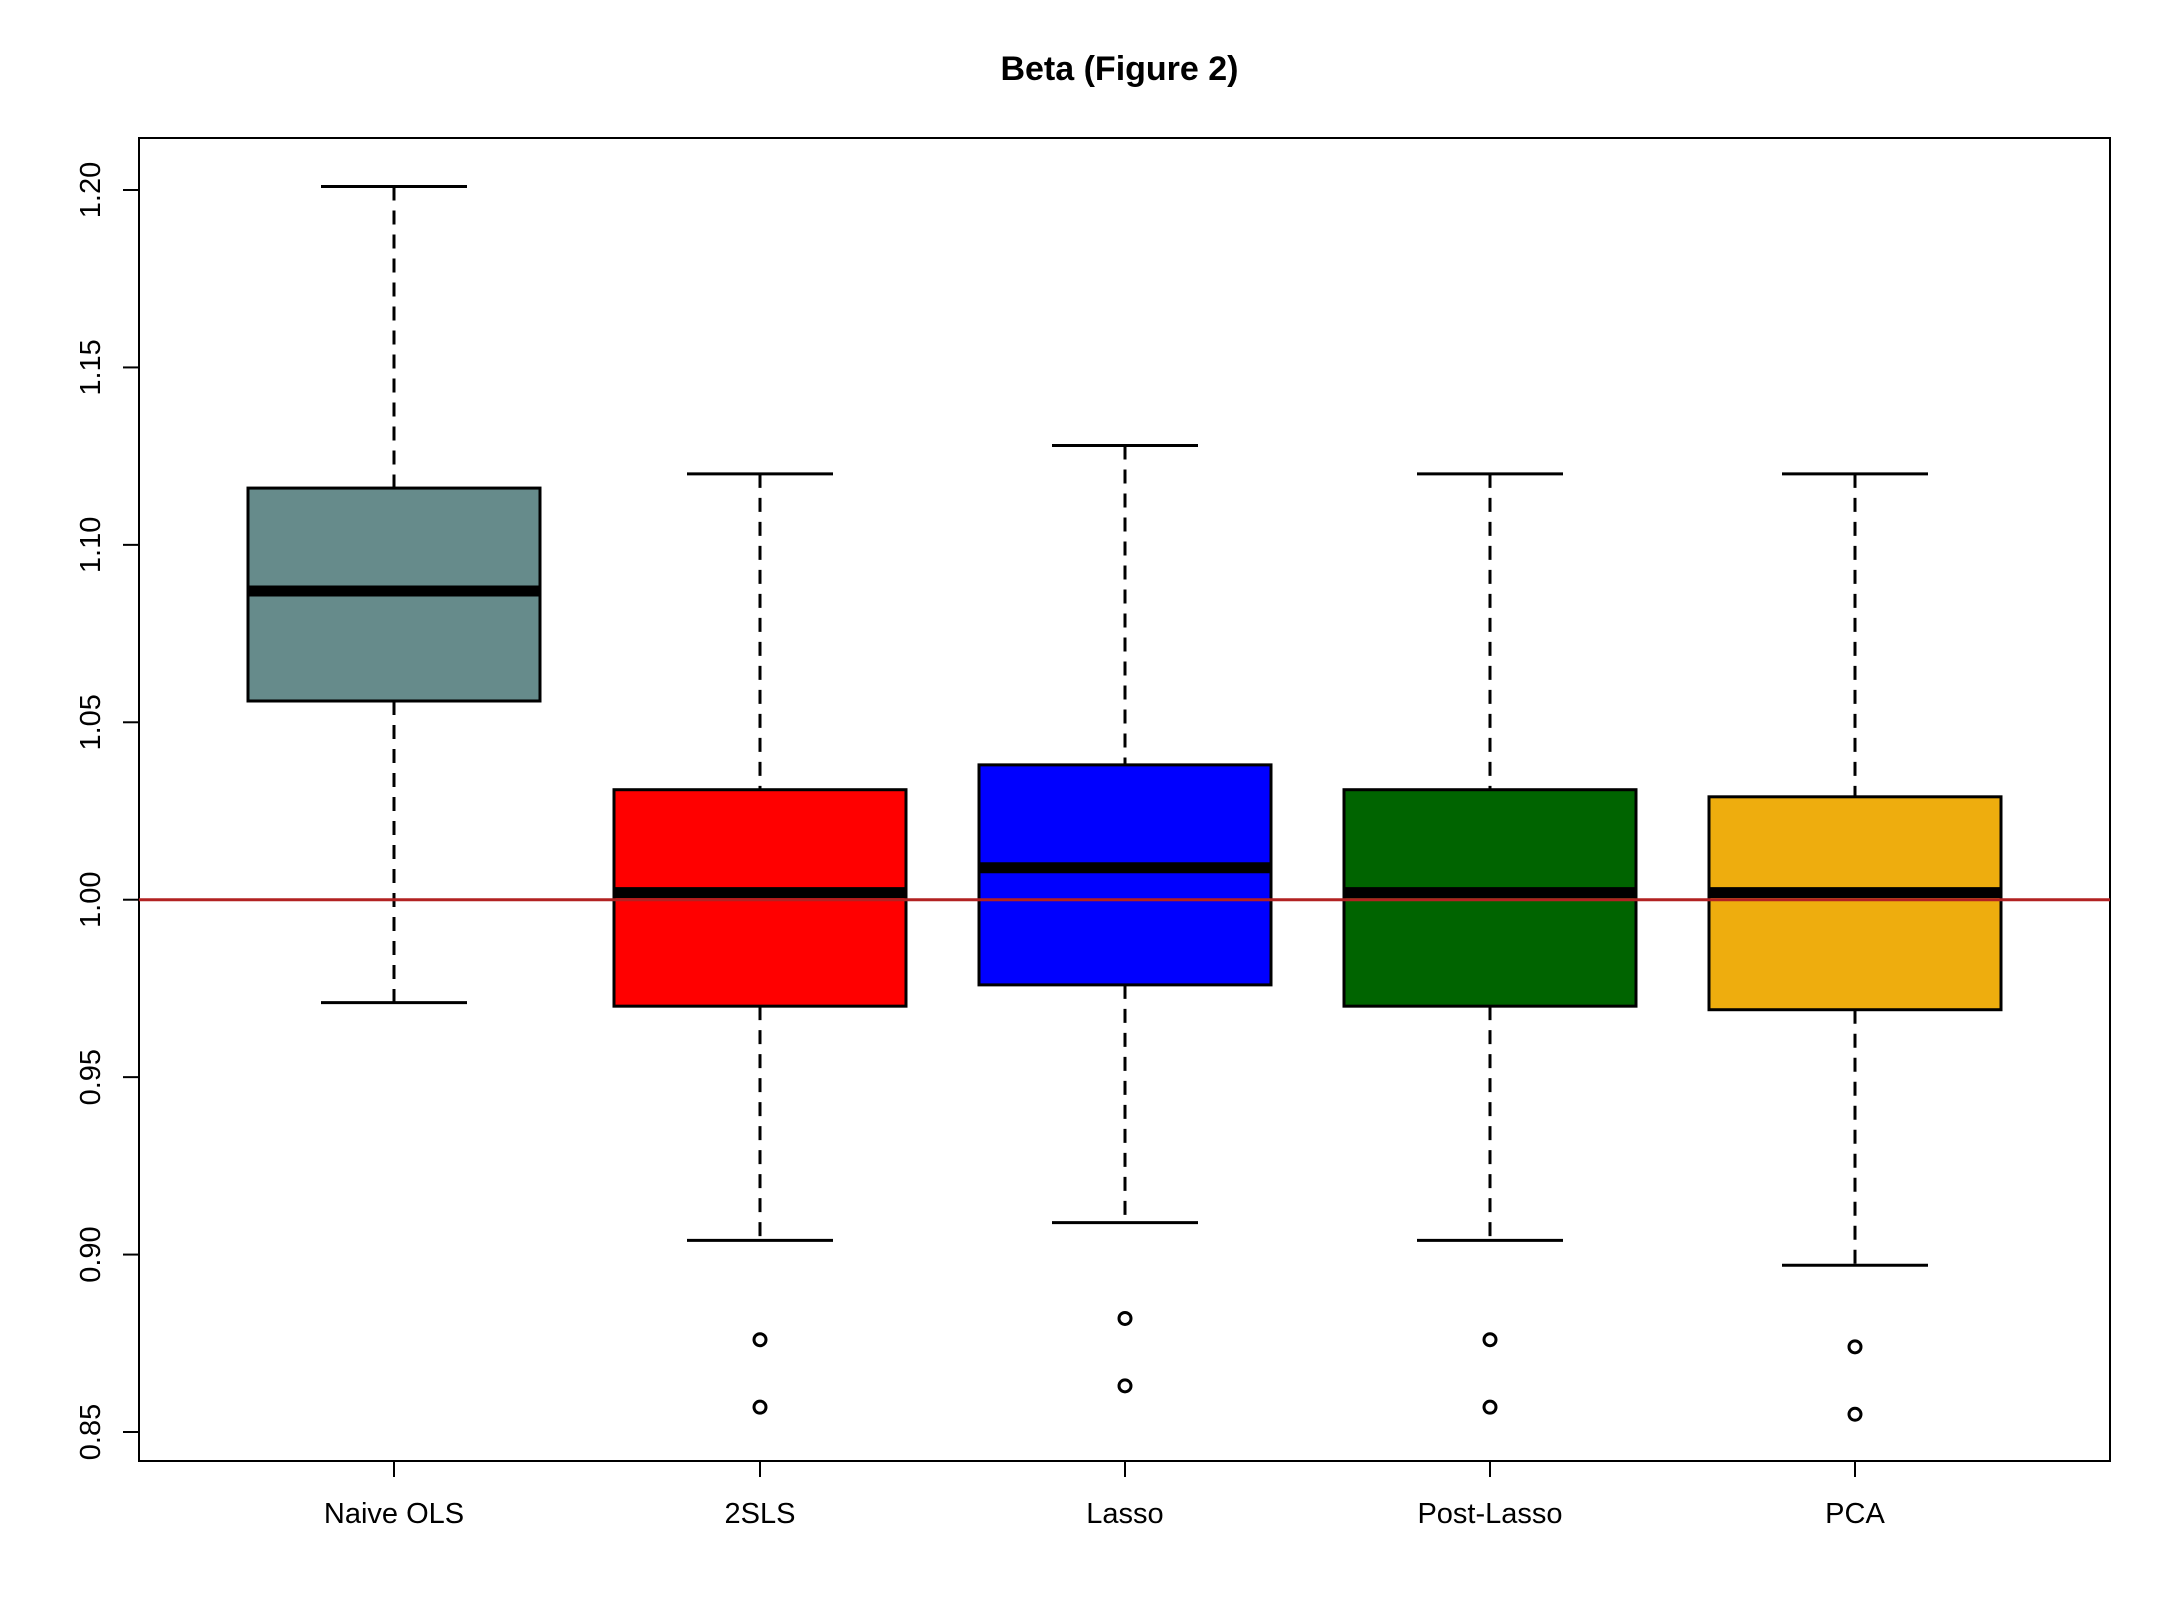 This screenshot has width=2159, height=1619. I want to click on y-tick-label: 1.10, so click(91, 545).